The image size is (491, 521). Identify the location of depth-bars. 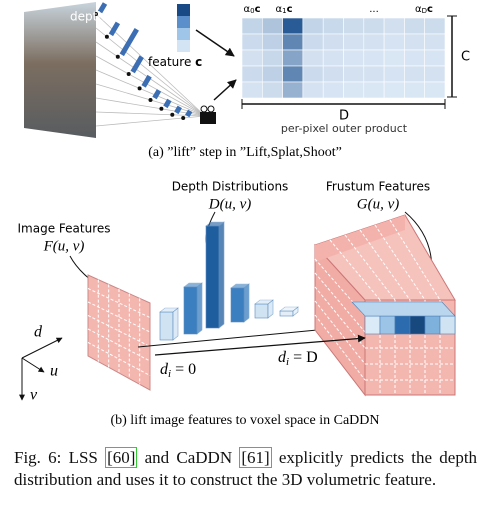
(229, 281).